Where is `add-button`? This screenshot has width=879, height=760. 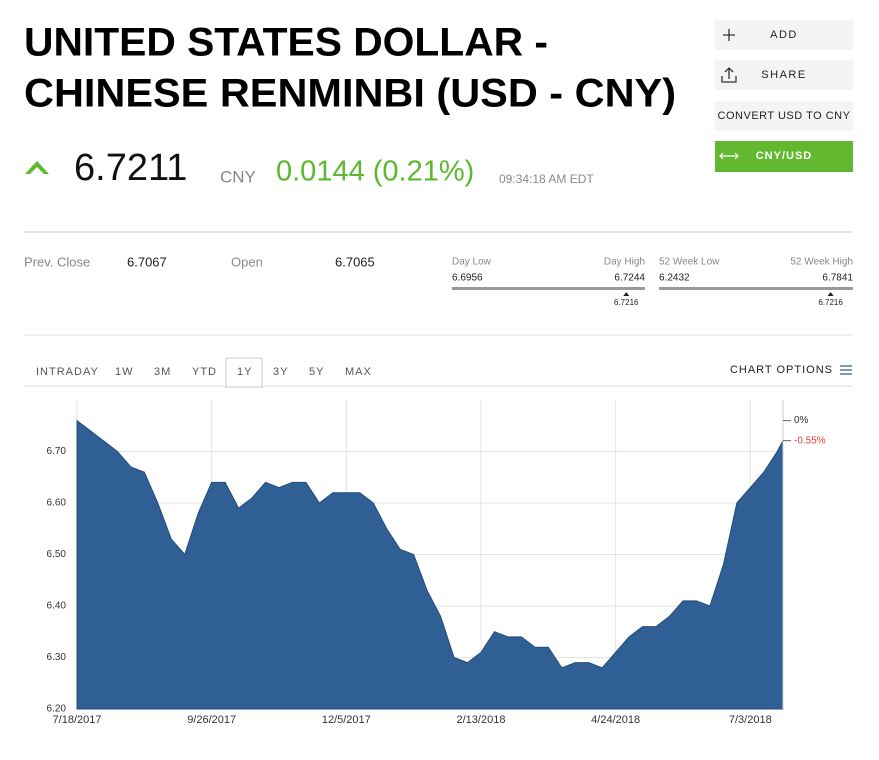 add-button is located at coordinates (784, 35).